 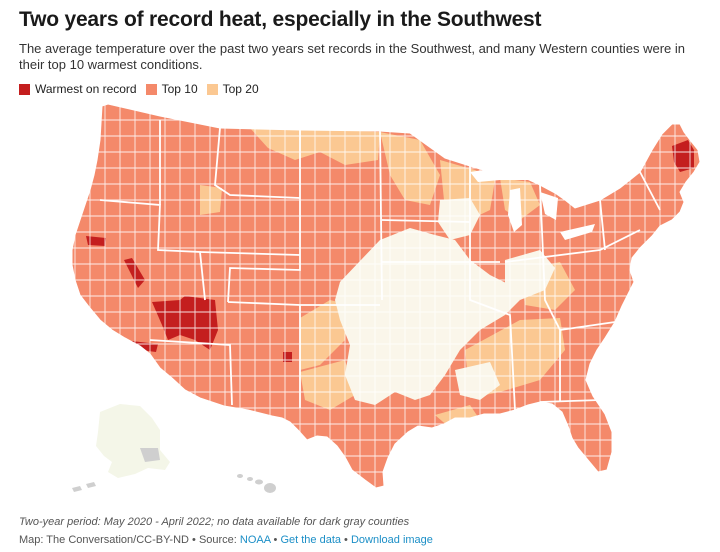 I want to click on legend-swatch-top10, so click(x=151, y=89).